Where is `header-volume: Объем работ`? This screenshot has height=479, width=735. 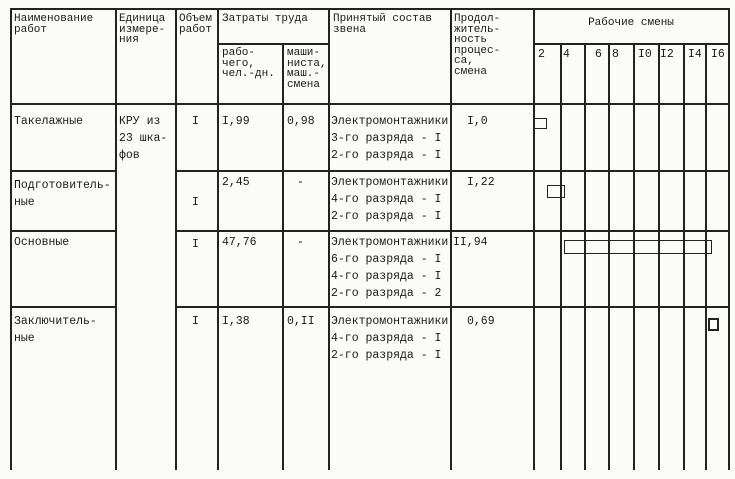 header-volume: Объем работ is located at coordinates (196, 24).